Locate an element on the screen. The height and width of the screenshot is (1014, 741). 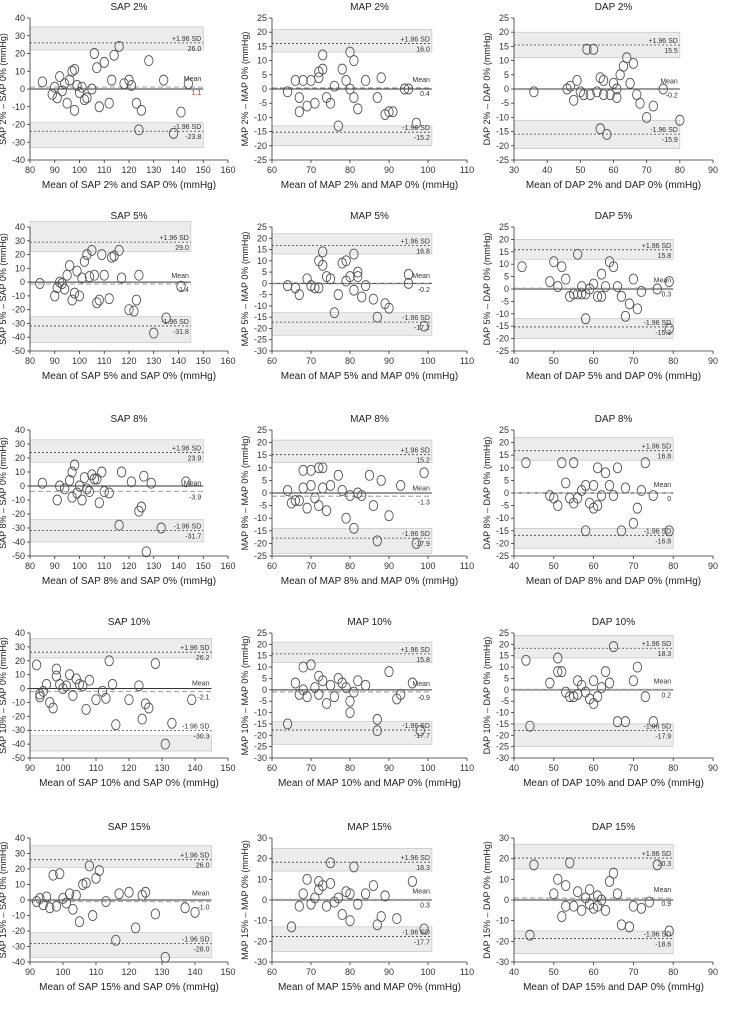
panel-title: MAP 2% is located at coordinates (369, 7).